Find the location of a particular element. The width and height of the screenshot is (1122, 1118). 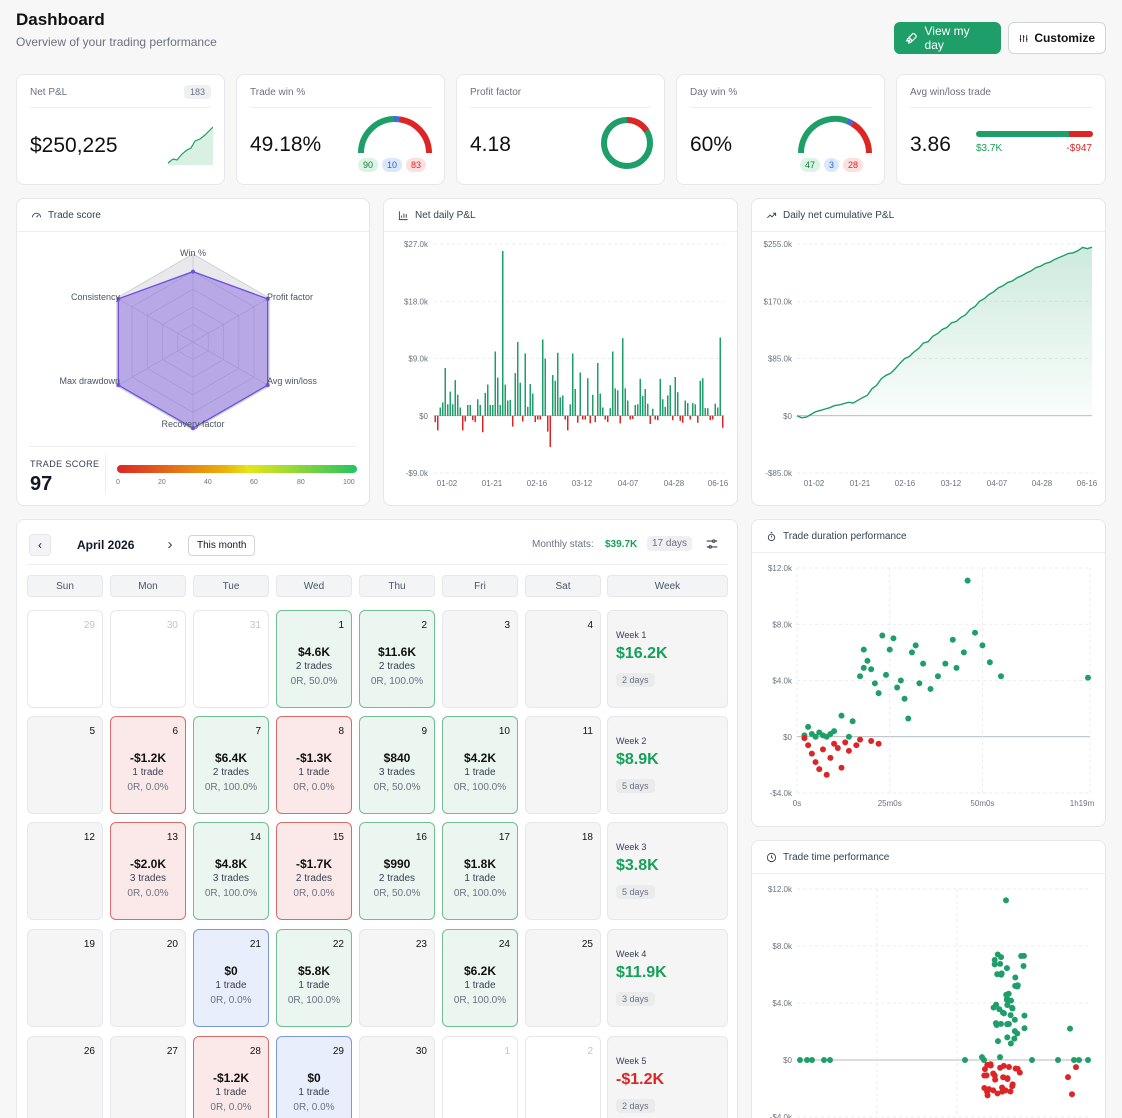

trade-duration-title: Trade duration performance is located at coordinates (845, 536).